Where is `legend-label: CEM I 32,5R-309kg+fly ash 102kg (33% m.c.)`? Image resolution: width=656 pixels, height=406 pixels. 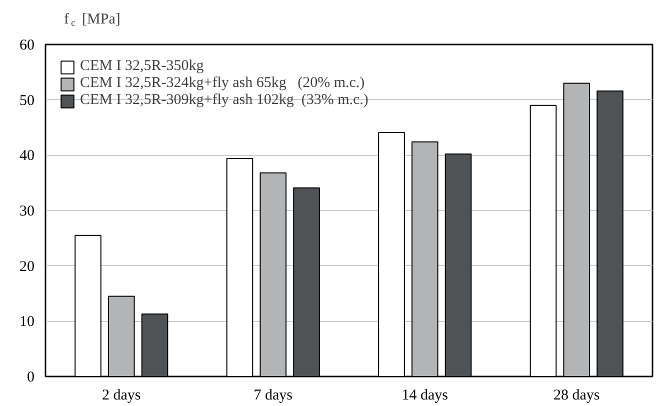 legend-label: CEM I 32,5R-309kg+fly ash 102kg (33% m.c.) is located at coordinates (224, 100).